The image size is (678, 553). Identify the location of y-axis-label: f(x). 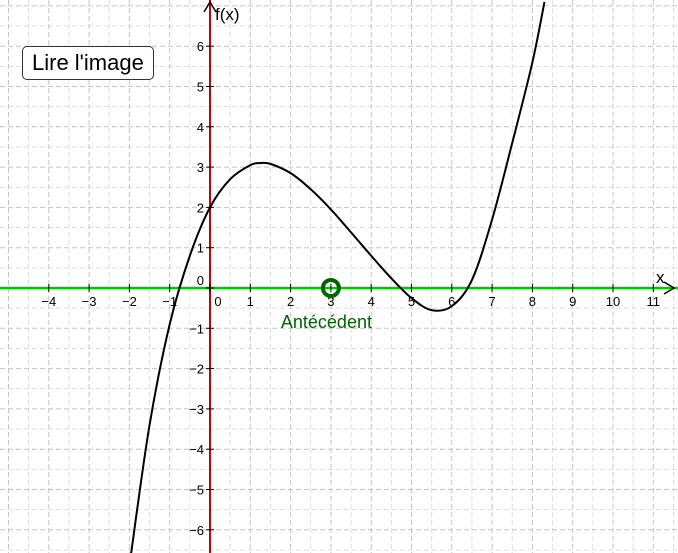
(227, 14).